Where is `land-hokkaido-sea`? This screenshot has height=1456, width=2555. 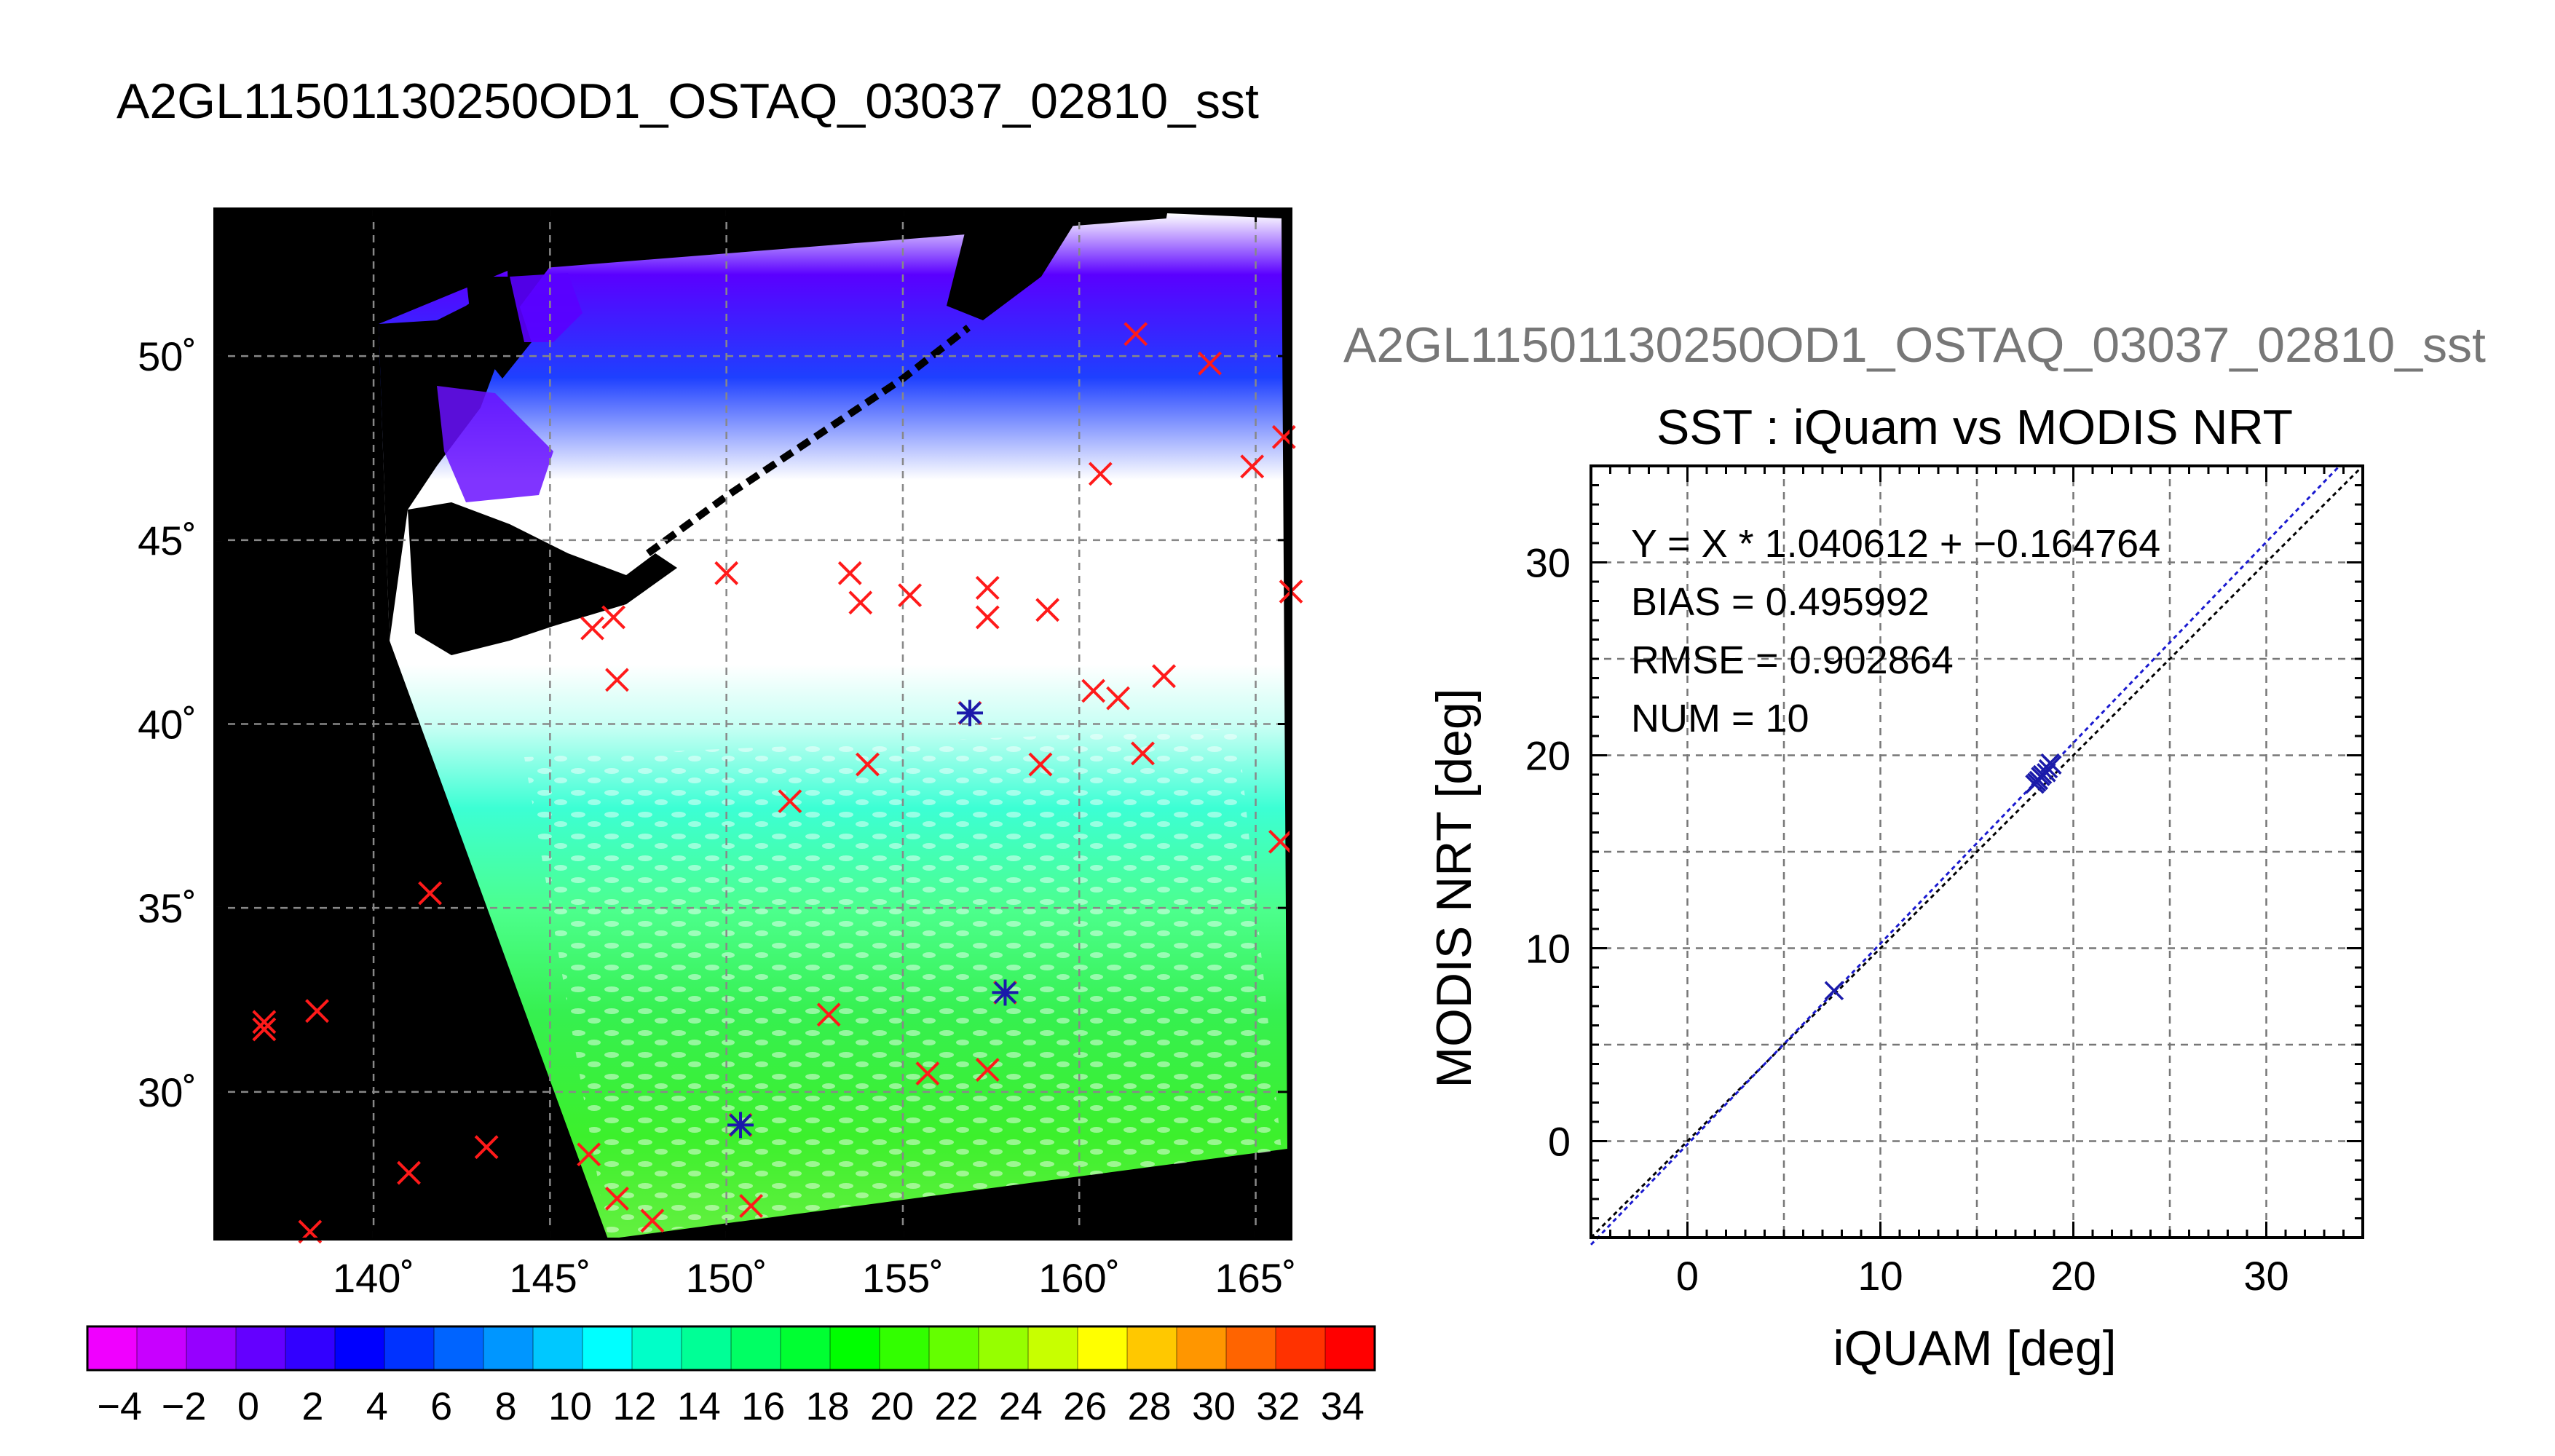 land-hokkaido-sea is located at coordinates (495, 444).